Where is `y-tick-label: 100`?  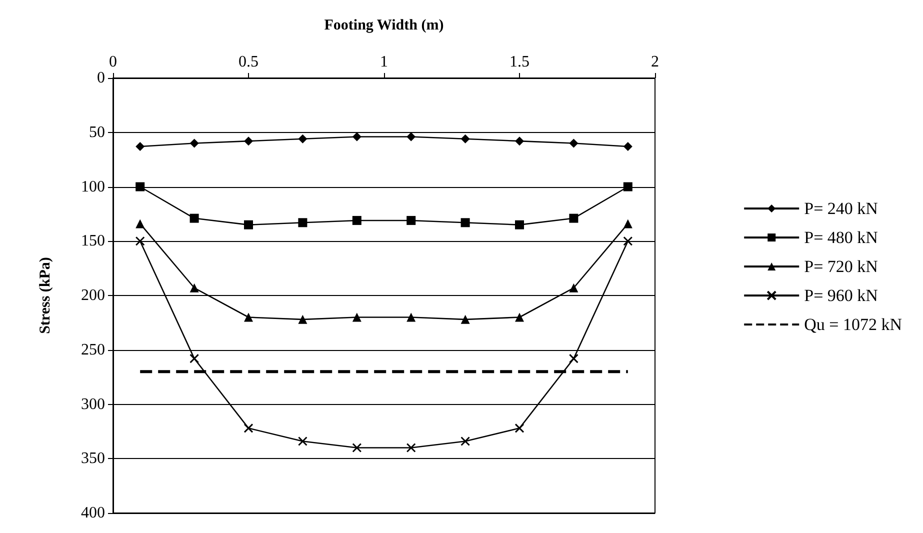
y-tick-label: 100 is located at coordinates (93, 187).